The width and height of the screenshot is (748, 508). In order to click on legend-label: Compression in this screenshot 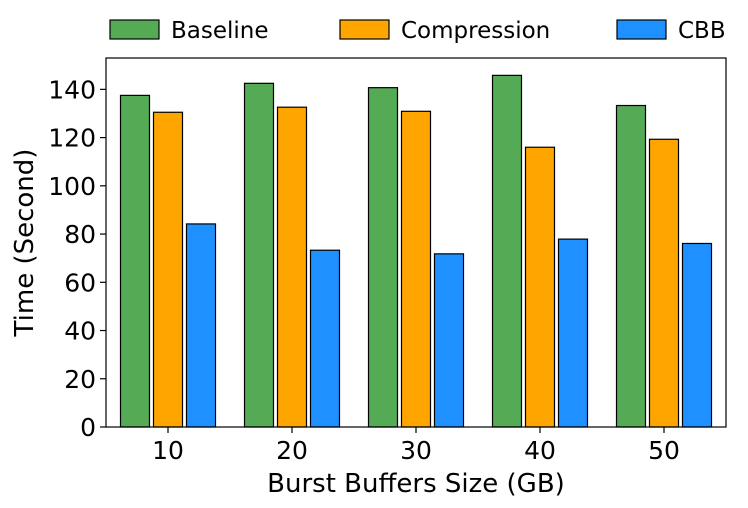, I will do `click(475, 31)`.